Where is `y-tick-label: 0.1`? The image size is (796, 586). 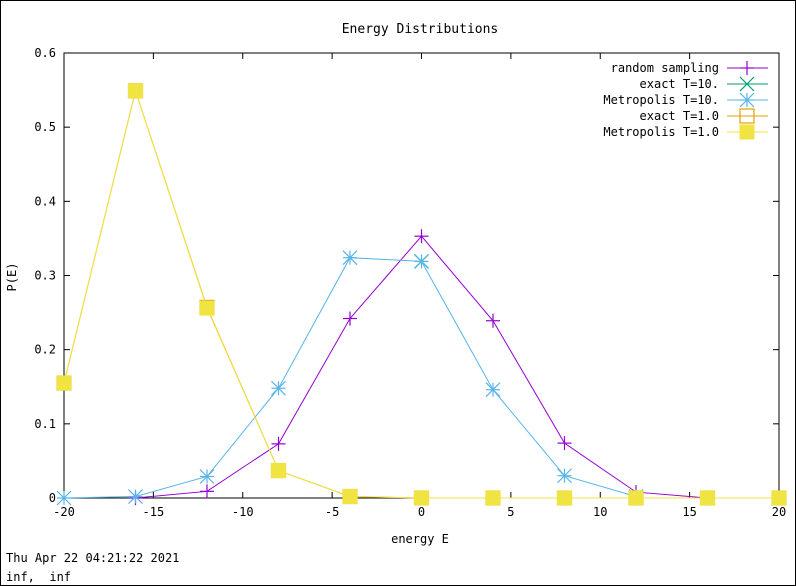
y-tick-label: 0.1 is located at coordinates (45, 424).